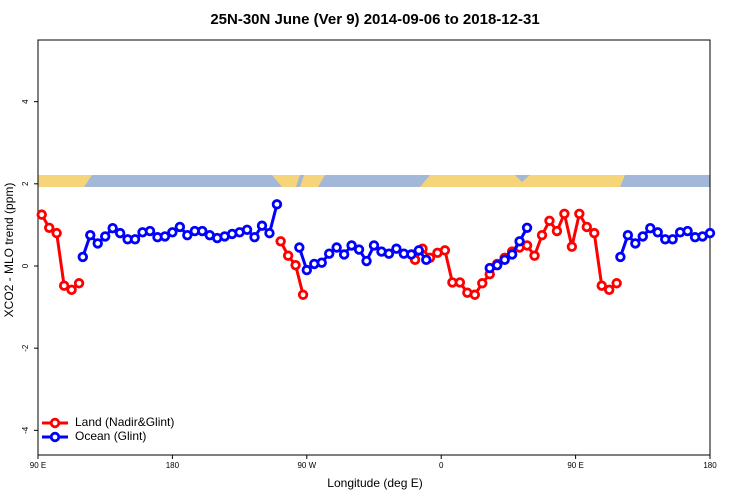 This screenshot has height=500, width=750. I want to click on y-tick-label: 4, so click(25, 101).